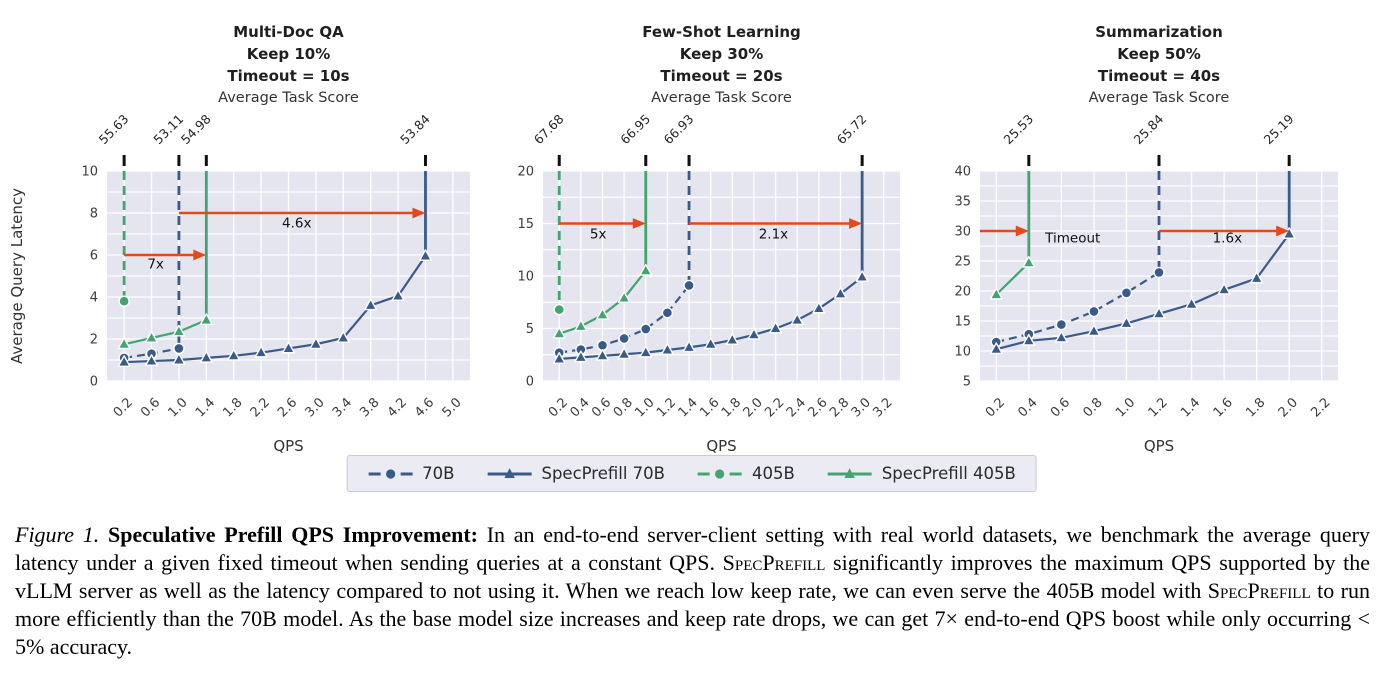 The height and width of the screenshot is (689, 1383). Describe the element at coordinates (1018, 129) in the screenshot. I see `task-score-label: 25.53` at that location.